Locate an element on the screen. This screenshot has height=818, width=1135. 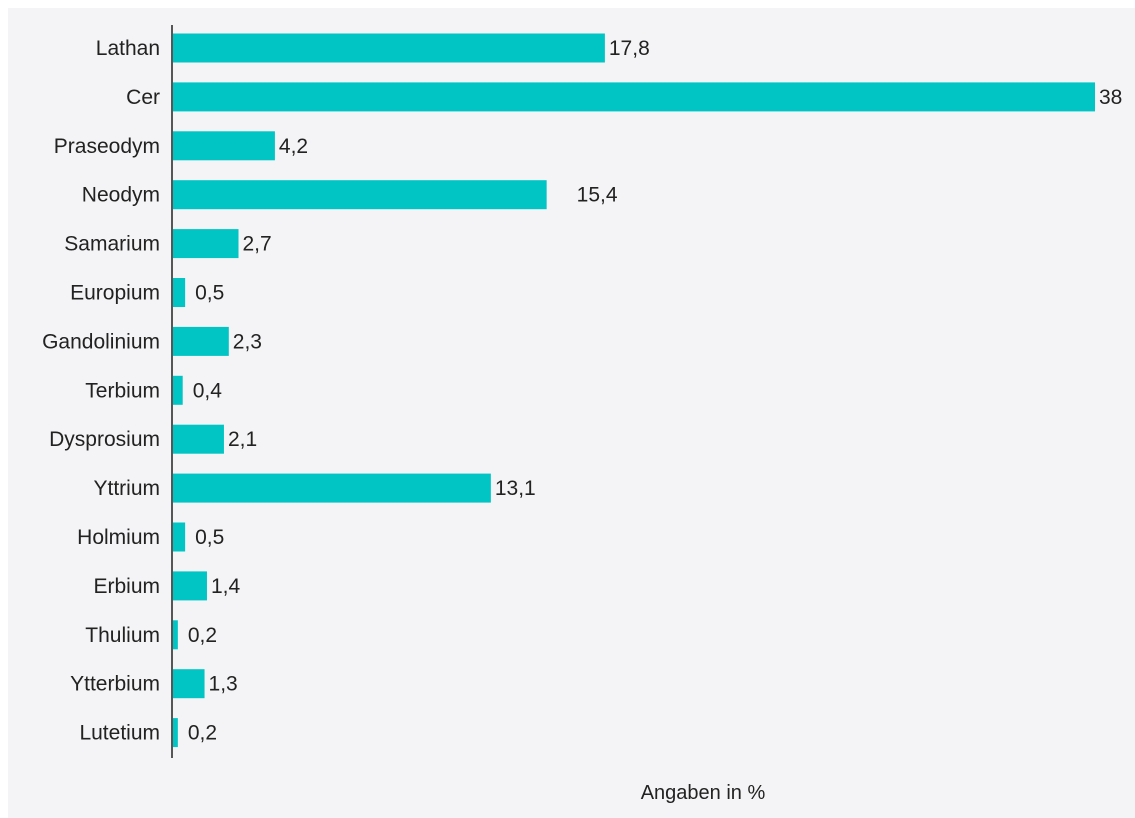
bar-lutetium is located at coordinates (175, 733).